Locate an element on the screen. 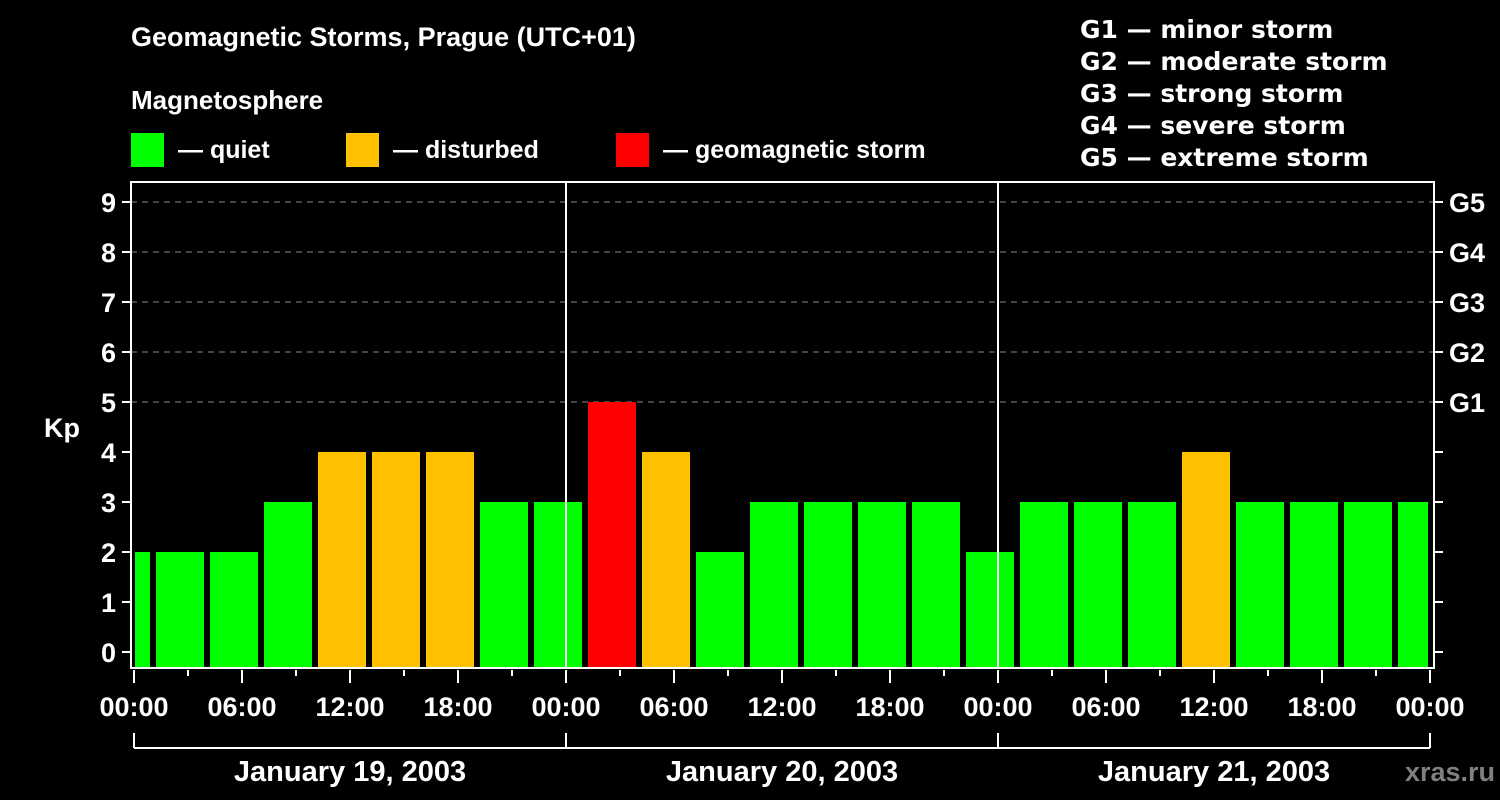  g-tick-label: G1 is located at coordinates (1467, 403).